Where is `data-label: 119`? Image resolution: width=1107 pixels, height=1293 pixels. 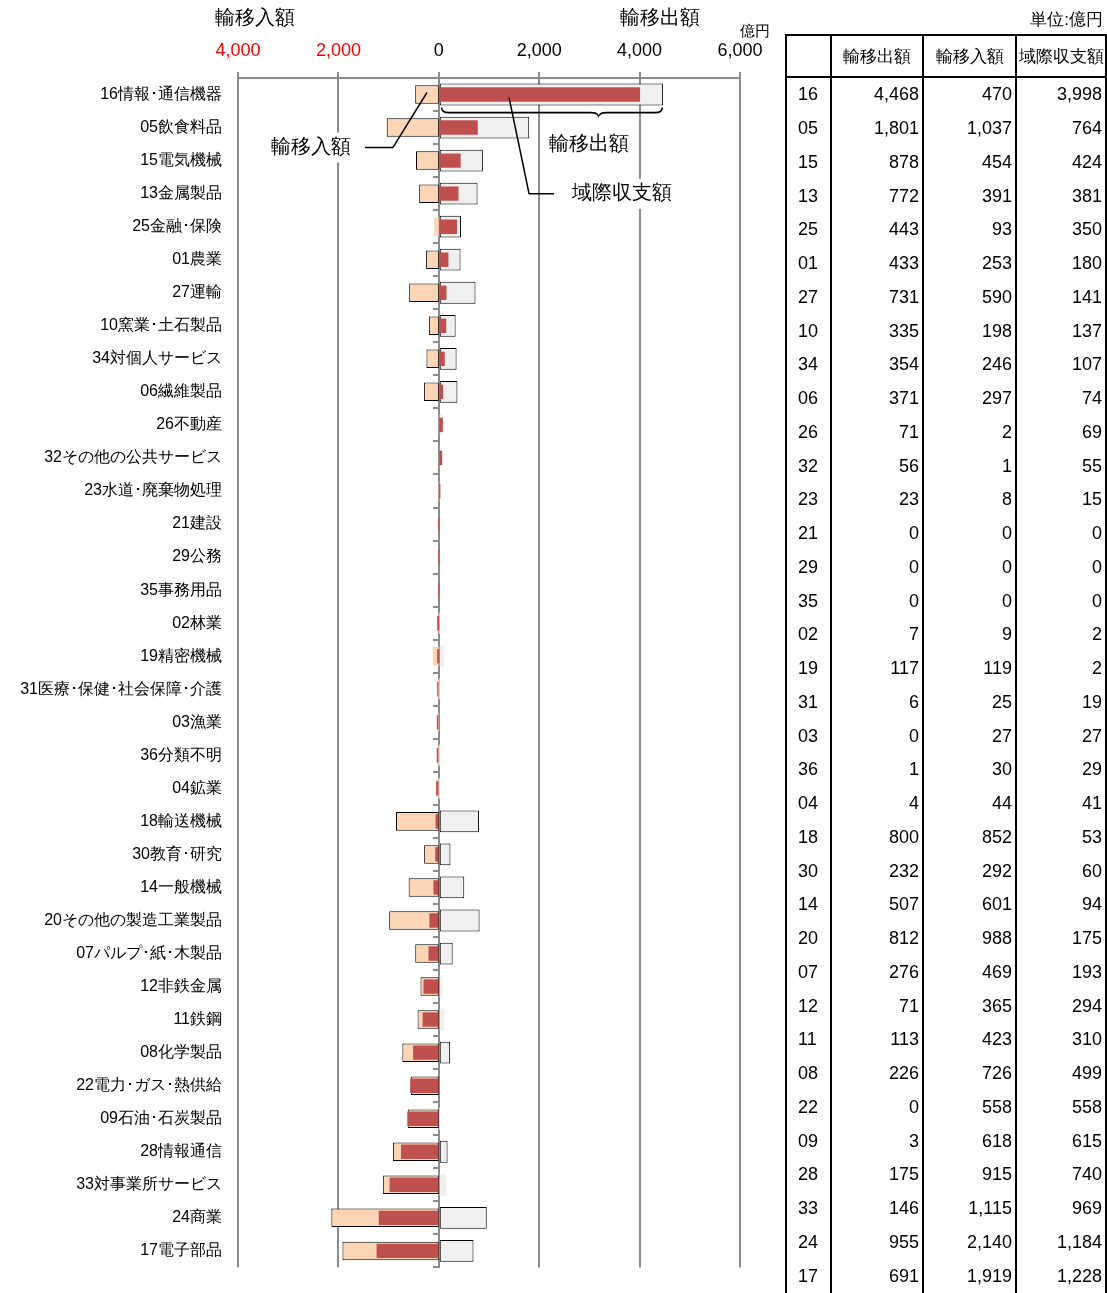 data-label: 119 is located at coordinates (968, 668).